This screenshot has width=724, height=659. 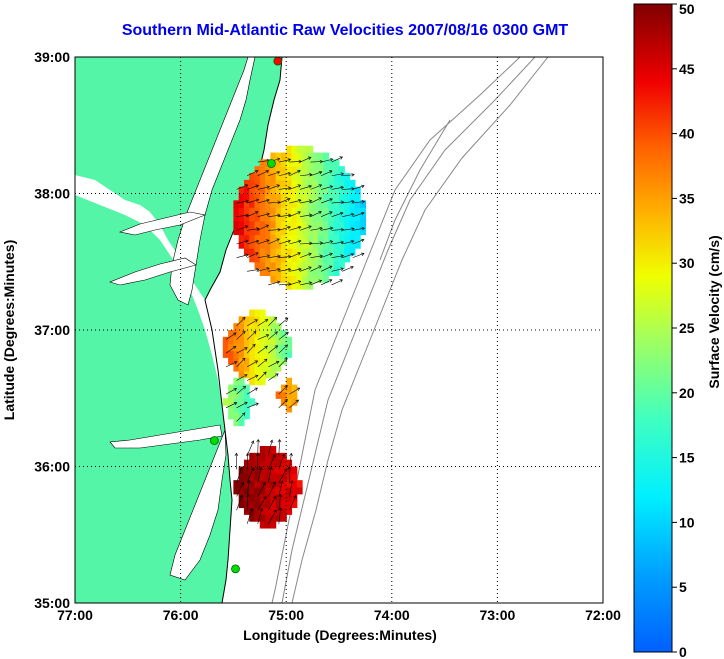 What do you see at coordinates (339, 615) in the screenshot?
I see `x-ticks: 77:00 76:00 75:00 74:00 73:00 72:00` at bounding box center [339, 615].